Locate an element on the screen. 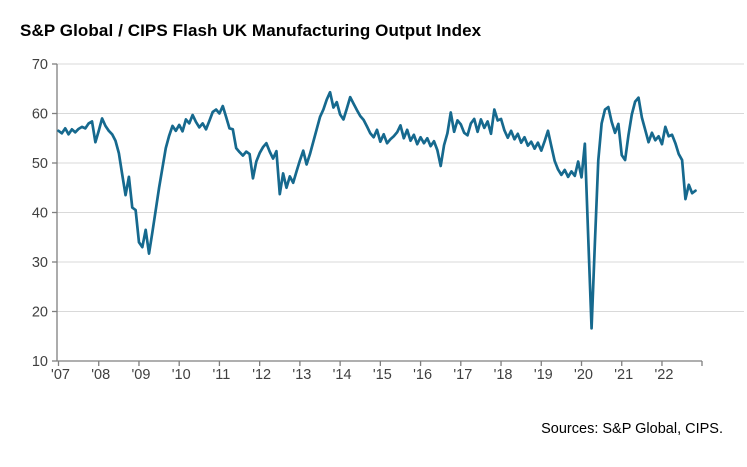  x-tick-label: '08 is located at coordinates (100, 375).